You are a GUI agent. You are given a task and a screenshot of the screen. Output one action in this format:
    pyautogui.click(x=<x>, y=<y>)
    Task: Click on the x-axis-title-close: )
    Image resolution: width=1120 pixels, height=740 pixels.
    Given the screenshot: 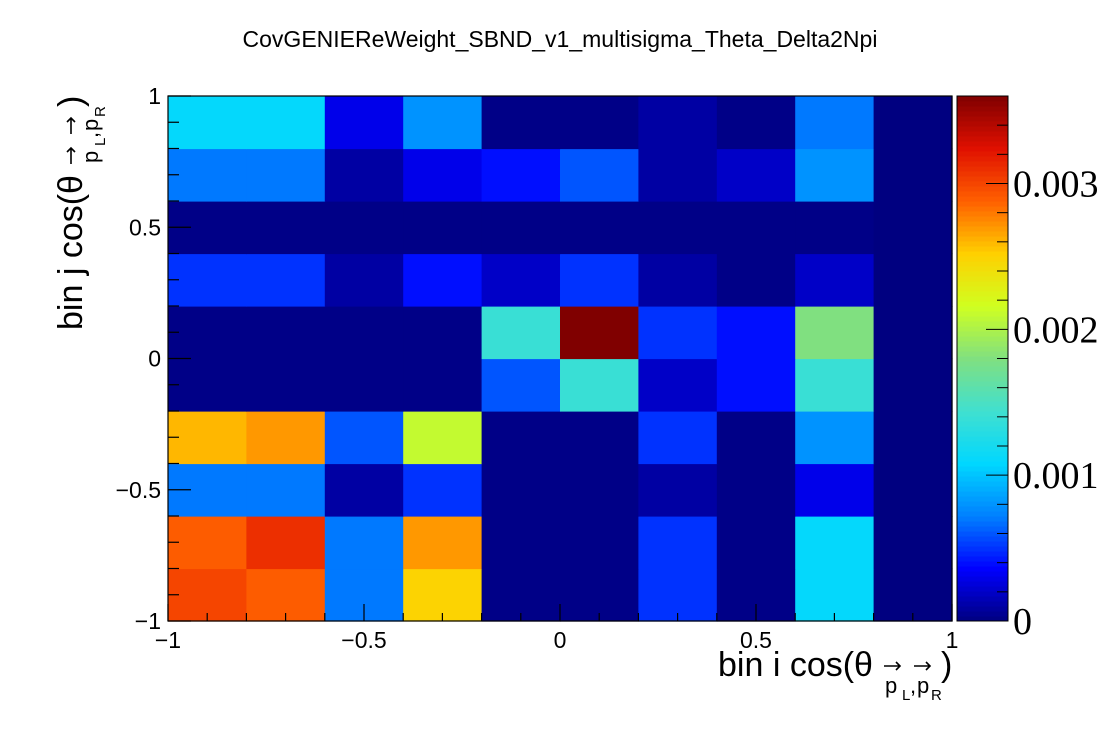 What is the action you would take?
    pyautogui.click(x=946, y=665)
    